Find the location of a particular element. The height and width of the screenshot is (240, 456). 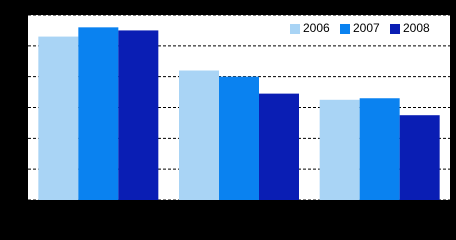

legend-label: 2007 is located at coordinates (366, 28).